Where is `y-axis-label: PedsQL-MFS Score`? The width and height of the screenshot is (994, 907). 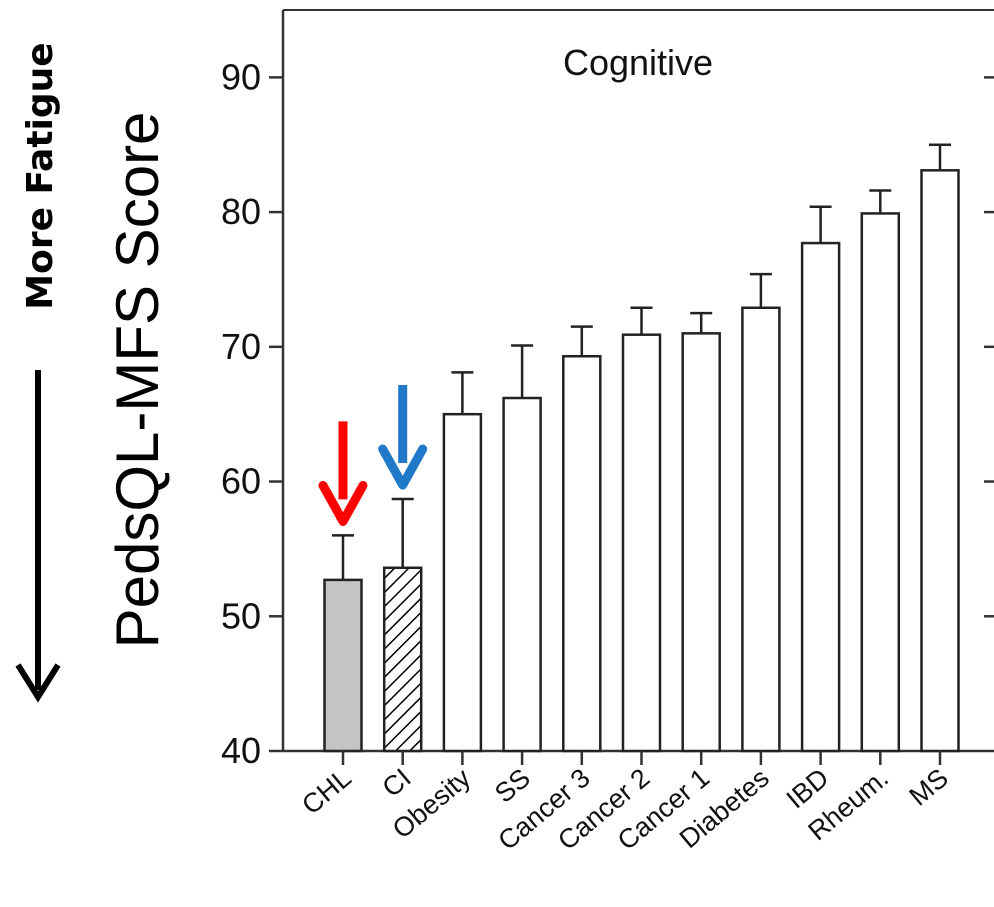 y-axis-label: PedsQL-MFS Score is located at coordinates (137, 380).